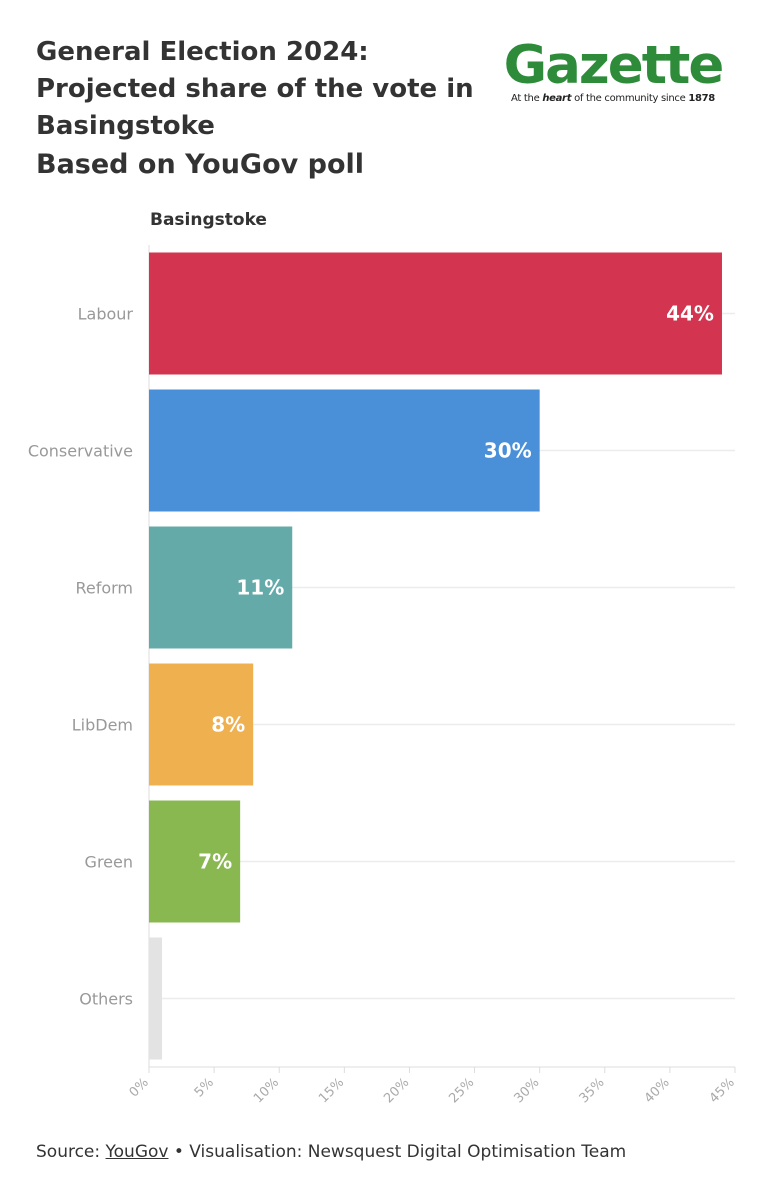  I want to click on chart-subtitle: Based on YouGov poll, so click(200, 164).